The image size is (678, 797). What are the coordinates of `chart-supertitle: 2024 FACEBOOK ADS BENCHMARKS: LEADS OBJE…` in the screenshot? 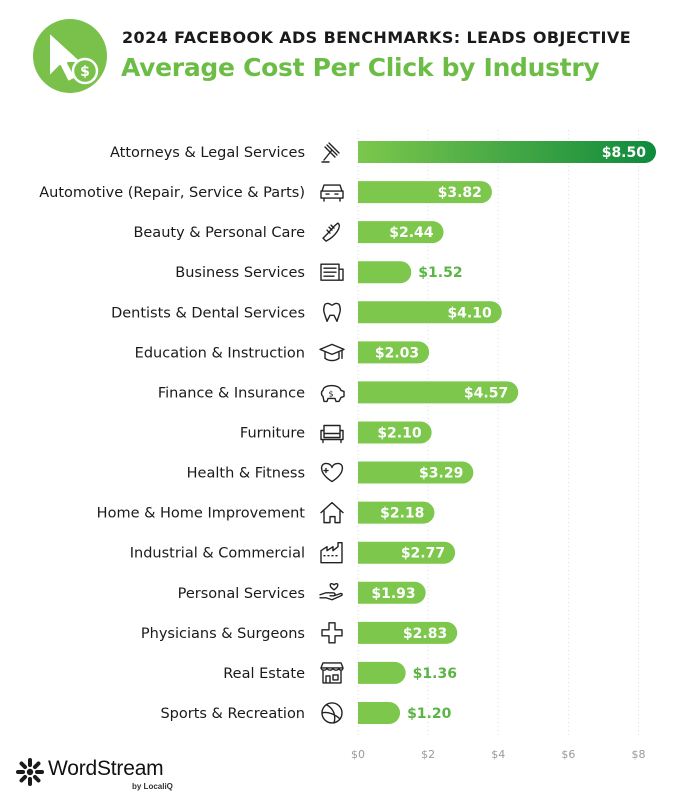 It's located at (377, 37).